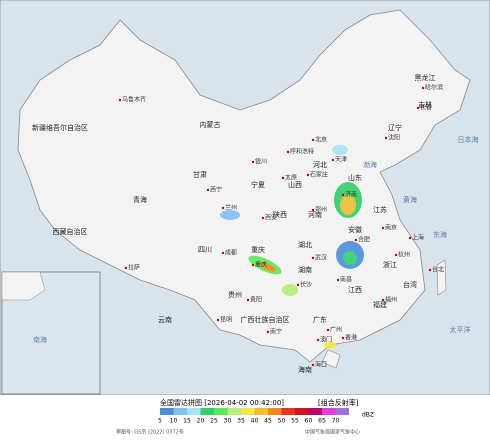  What do you see at coordinates (332, 432) in the screenshot?
I see `source: 中国气象局国家气象中心` at bounding box center [332, 432].